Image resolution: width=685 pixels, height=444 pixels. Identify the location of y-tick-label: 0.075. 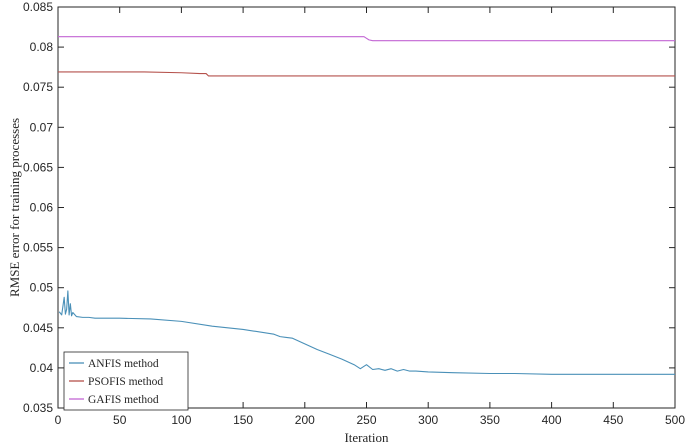
(38, 87).